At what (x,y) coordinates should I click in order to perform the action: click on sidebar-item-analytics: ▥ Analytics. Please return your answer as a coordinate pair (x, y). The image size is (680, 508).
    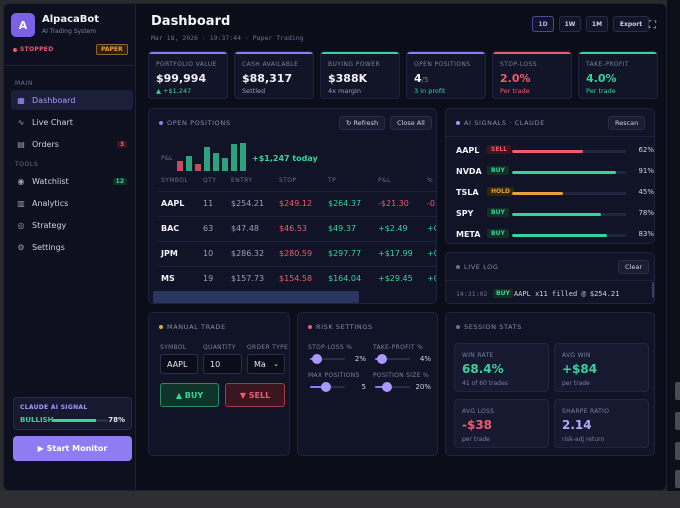
    Looking at the image, I should click on (72, 203).